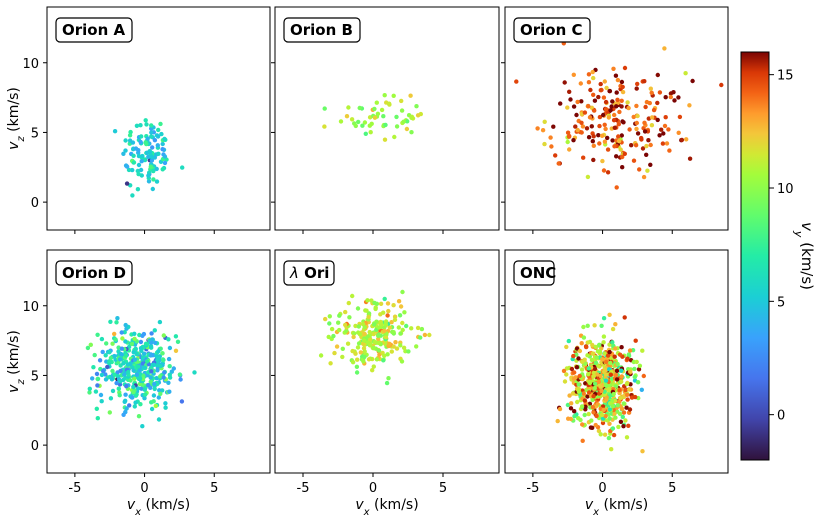 Image resolution: width=814 pixels, height=516 pixels. What do you see at coordinates (94, 273) in the screenshot?
I see `panel-title-badge: Orion D` at bounding box center [94, 273].